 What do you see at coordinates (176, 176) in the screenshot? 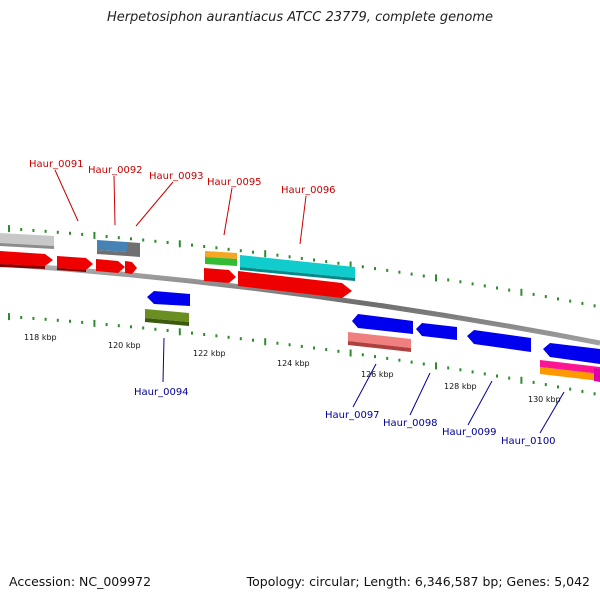
I see `gene-label: Haur_0093` at bounding box center [176, 176].